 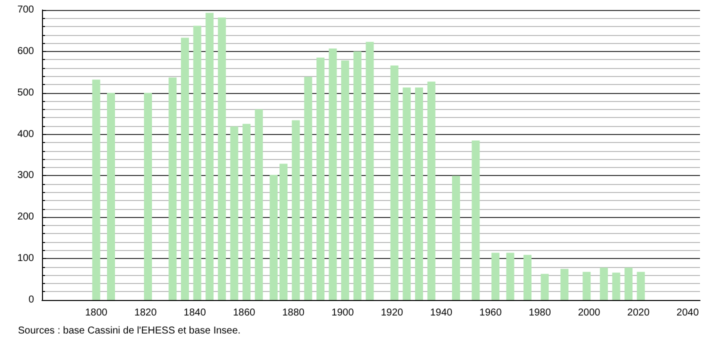 I want to click on x-tick-label: 1920, so click(x=392, y=313).